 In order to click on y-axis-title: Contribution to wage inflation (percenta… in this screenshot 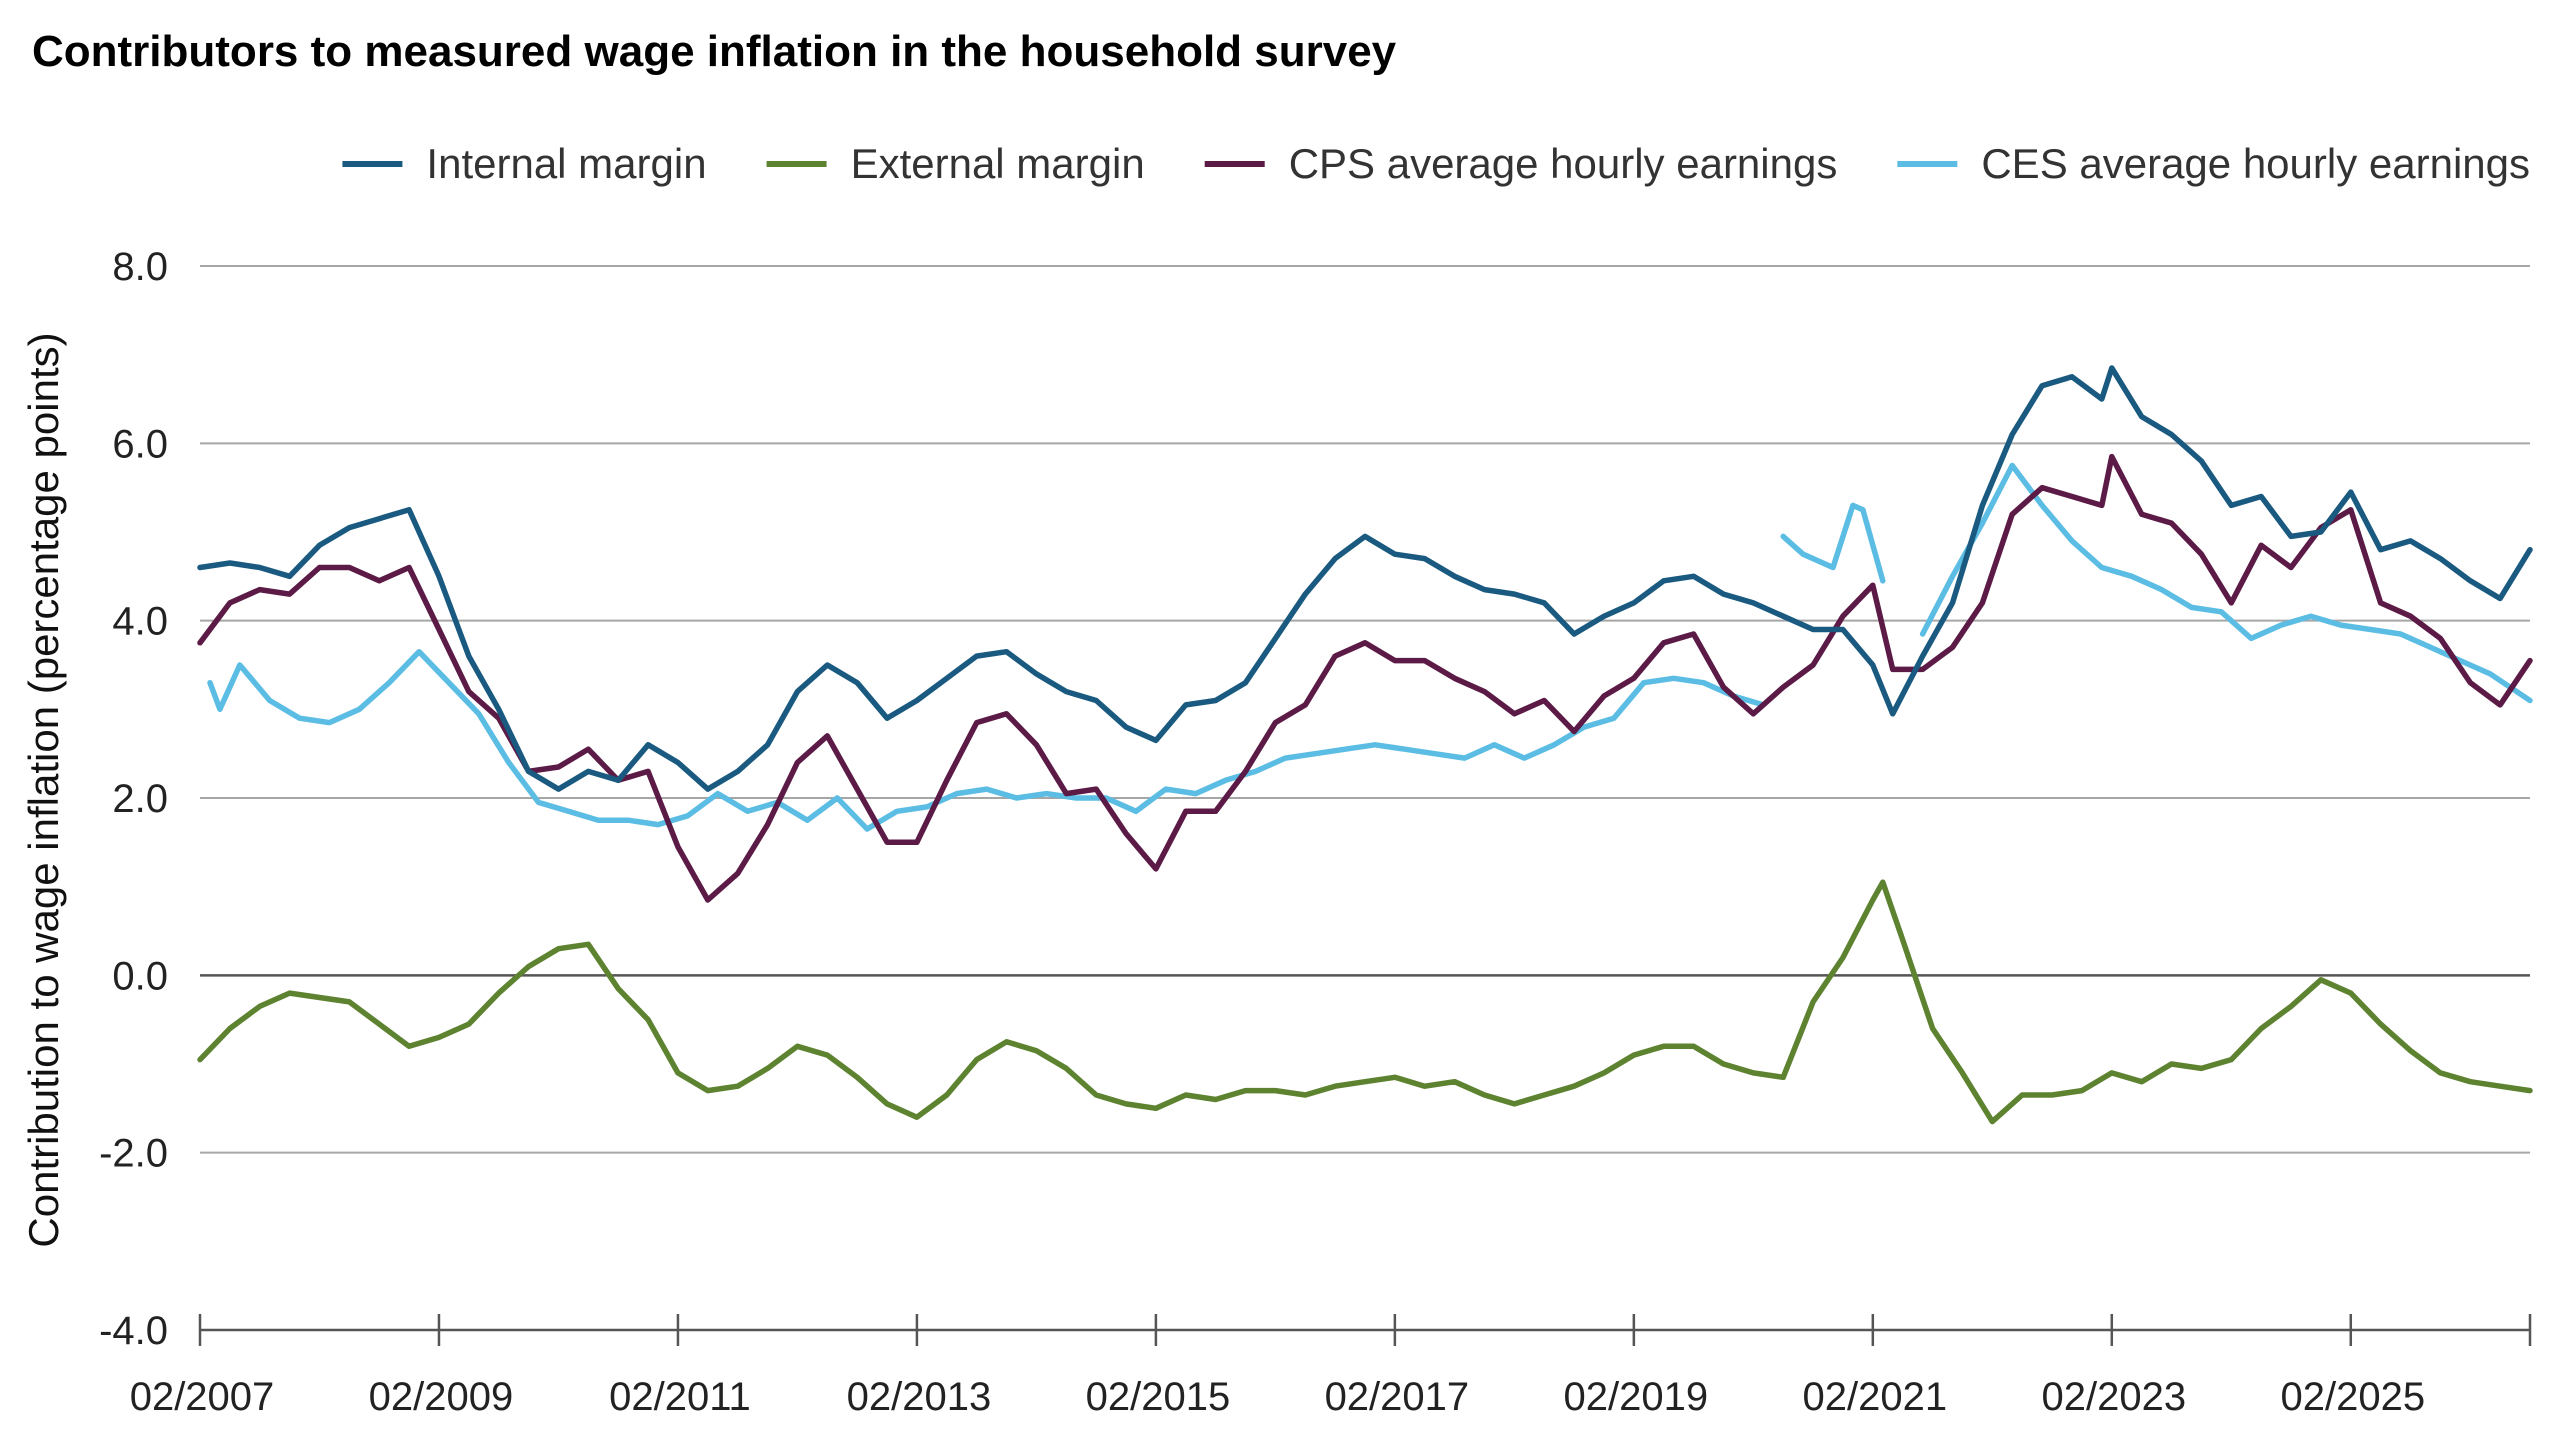, I will do `click(43, 789)`.